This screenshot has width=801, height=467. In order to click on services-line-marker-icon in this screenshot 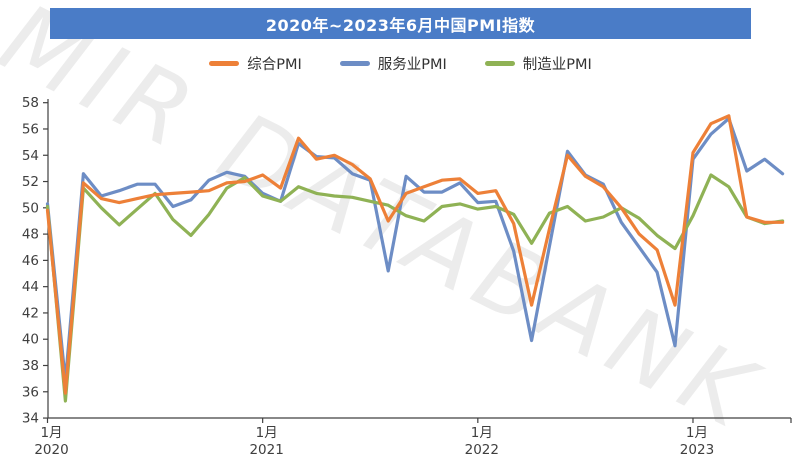, I will do `click(354, 63)`.